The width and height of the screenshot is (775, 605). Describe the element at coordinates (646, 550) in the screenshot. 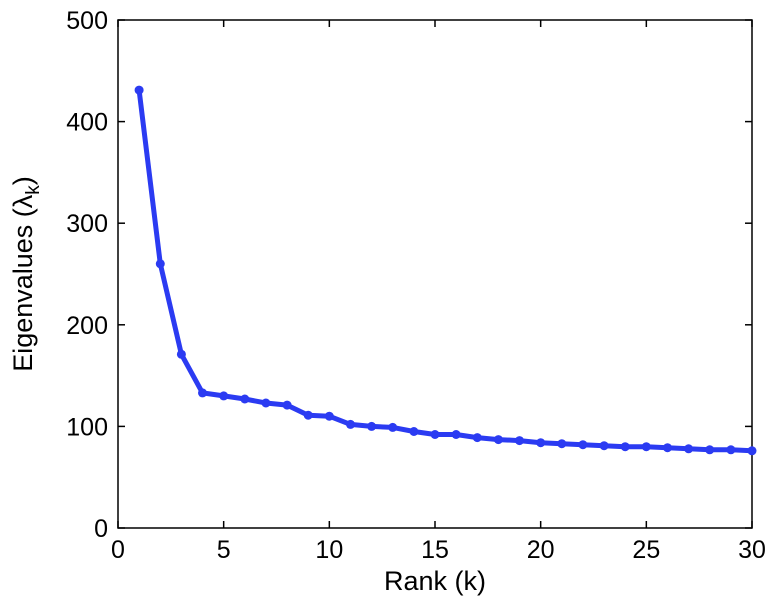

I see `x-tick-label: 25` at that location.